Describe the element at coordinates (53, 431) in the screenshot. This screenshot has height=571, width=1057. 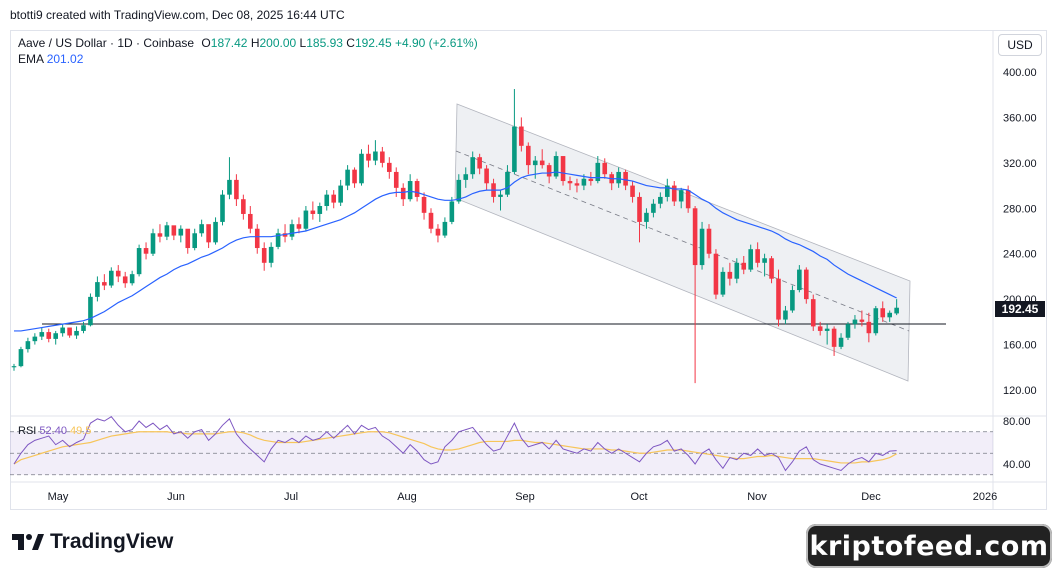
I see `rsi-value: 52.40` at that location.